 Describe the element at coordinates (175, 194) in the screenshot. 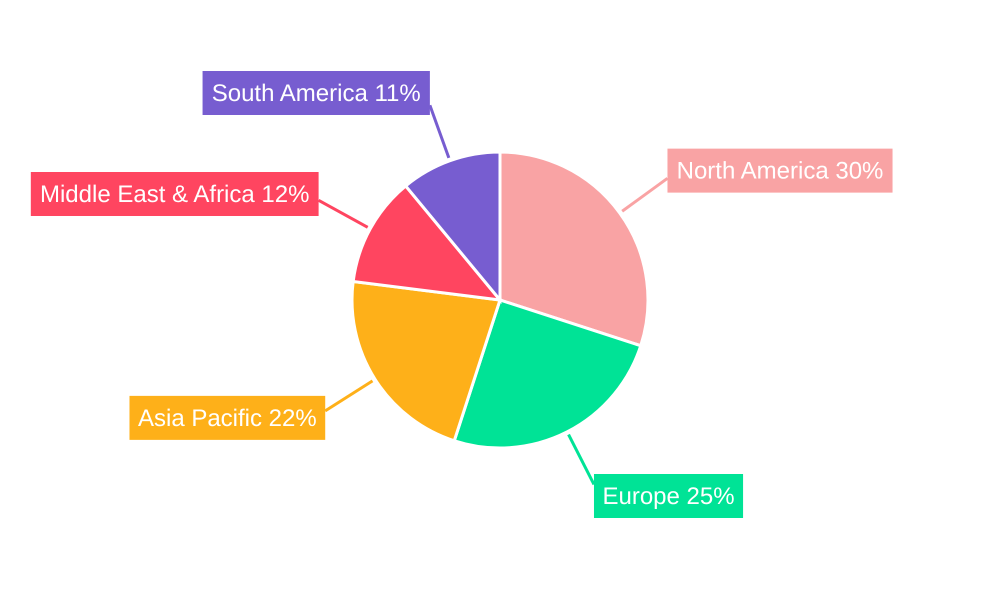

I see `slice-label: Middle East & Africa 12%` at that location.